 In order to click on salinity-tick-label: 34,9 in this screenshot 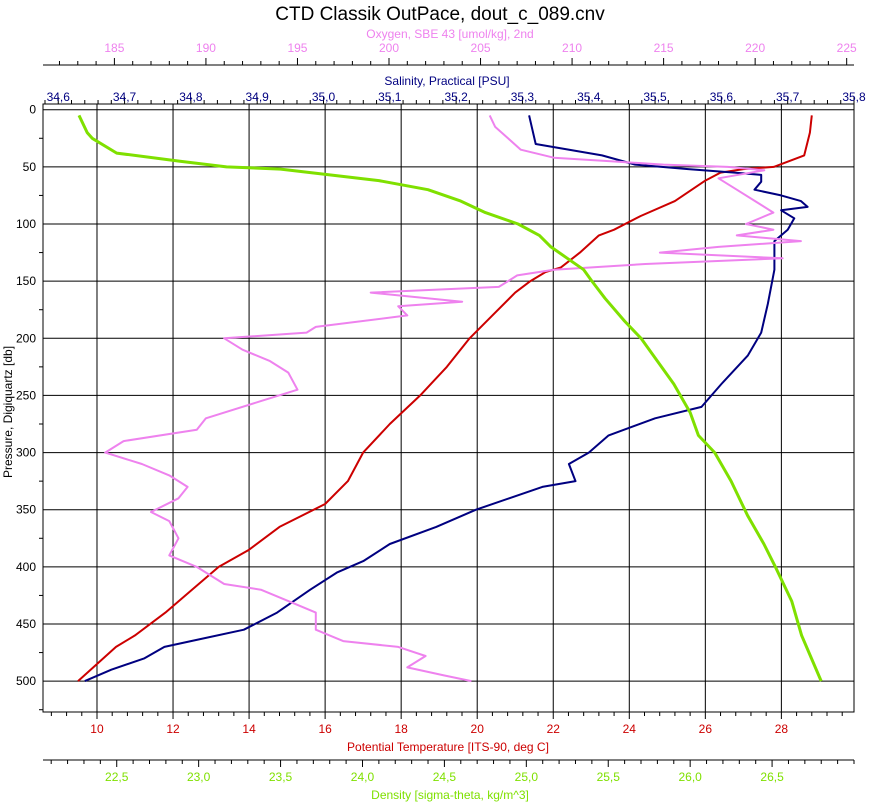, I will do `click(258, 97)`.